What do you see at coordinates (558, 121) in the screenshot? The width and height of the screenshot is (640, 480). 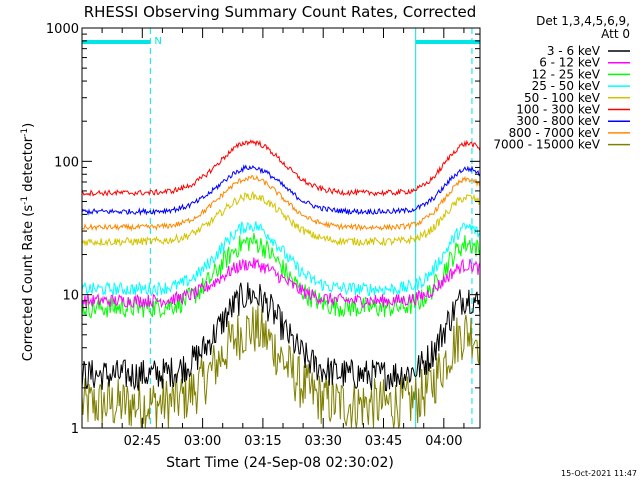 I see `legend-entry-label: 300 - 800 keV` at bounding box center [558, 121].